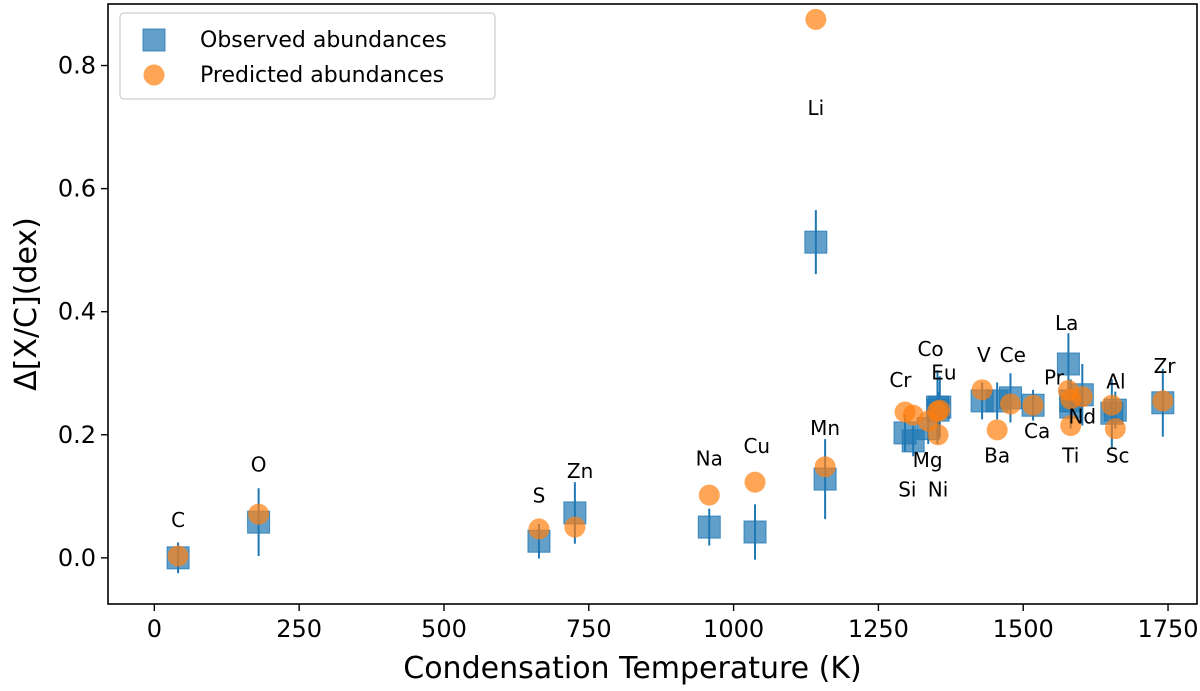 The image size is (1200, 691). I want to click on element-label-nd: Nd, so click(1082, 417).